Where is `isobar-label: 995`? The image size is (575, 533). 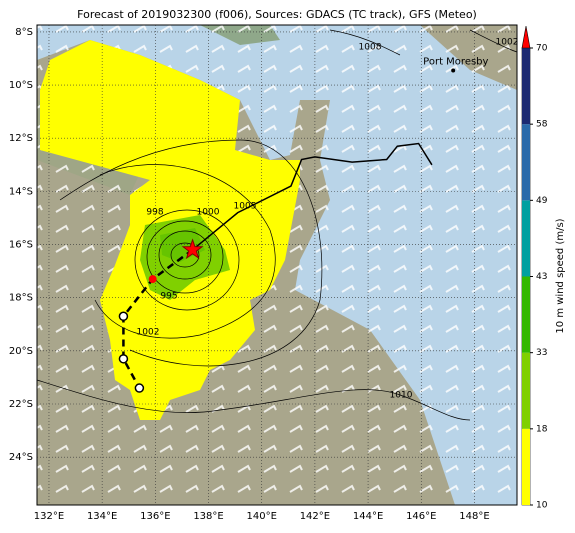
isobar-label: 995 is located at coordinates (168, 297).